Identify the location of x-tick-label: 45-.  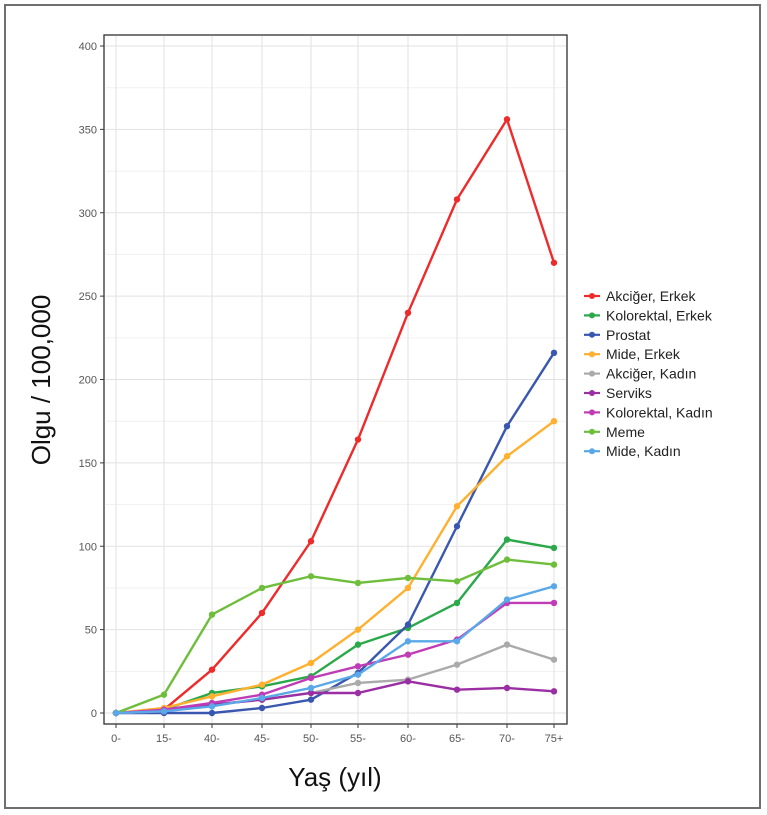
(262, 739).